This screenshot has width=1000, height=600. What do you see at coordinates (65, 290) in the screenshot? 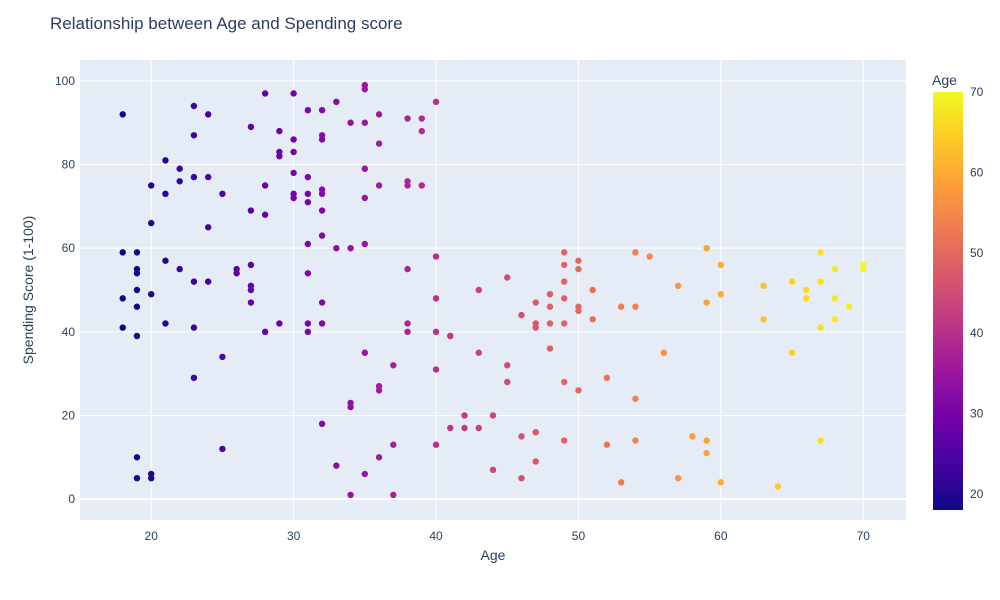
I see `y-tick-labels: 0 20 40 60 80 100` at bounding box center [65, 290].